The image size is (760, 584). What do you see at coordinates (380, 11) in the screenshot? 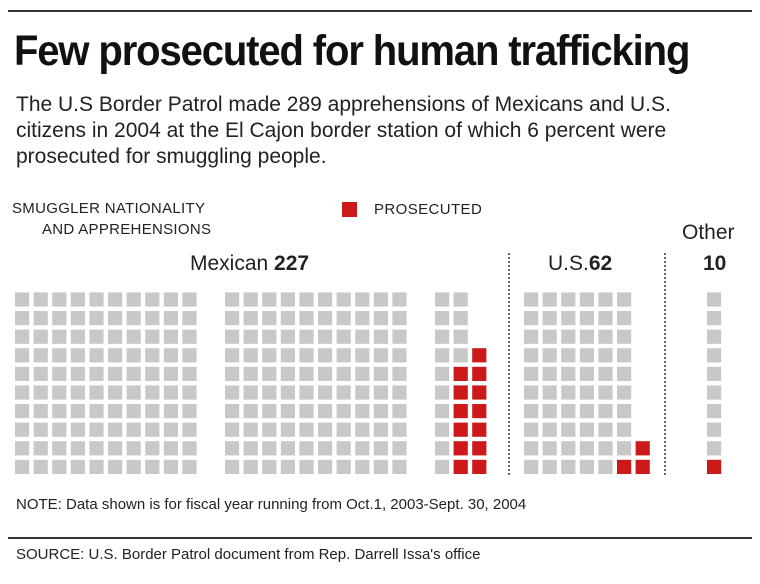
I see `top-rule` at bounding box center [380, 11].